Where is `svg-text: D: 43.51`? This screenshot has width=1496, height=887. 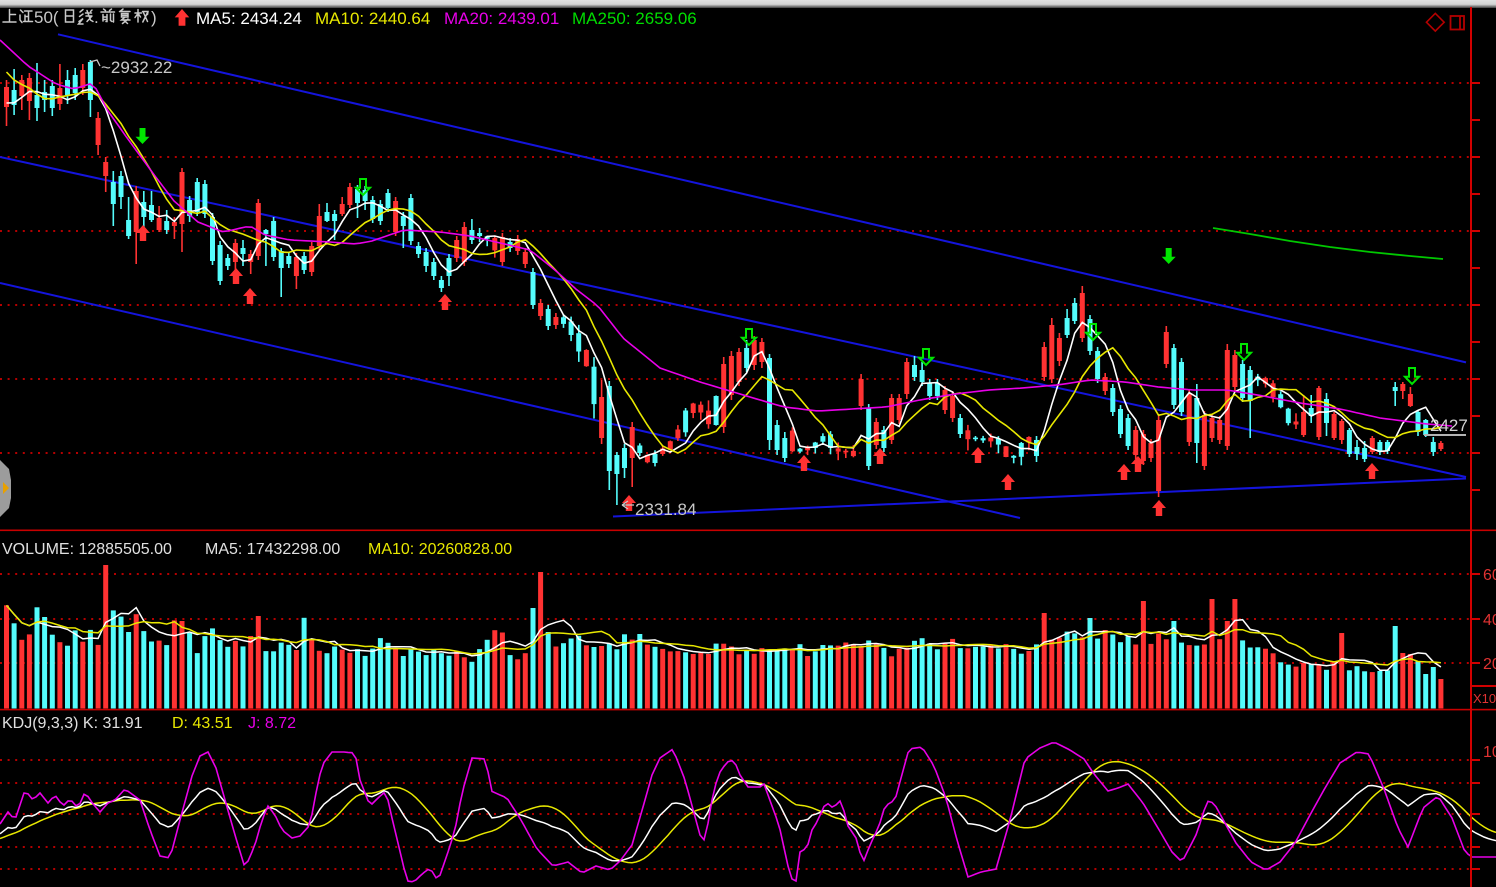 svg-text: D: 43.51 is located at coordinates (202, 723).